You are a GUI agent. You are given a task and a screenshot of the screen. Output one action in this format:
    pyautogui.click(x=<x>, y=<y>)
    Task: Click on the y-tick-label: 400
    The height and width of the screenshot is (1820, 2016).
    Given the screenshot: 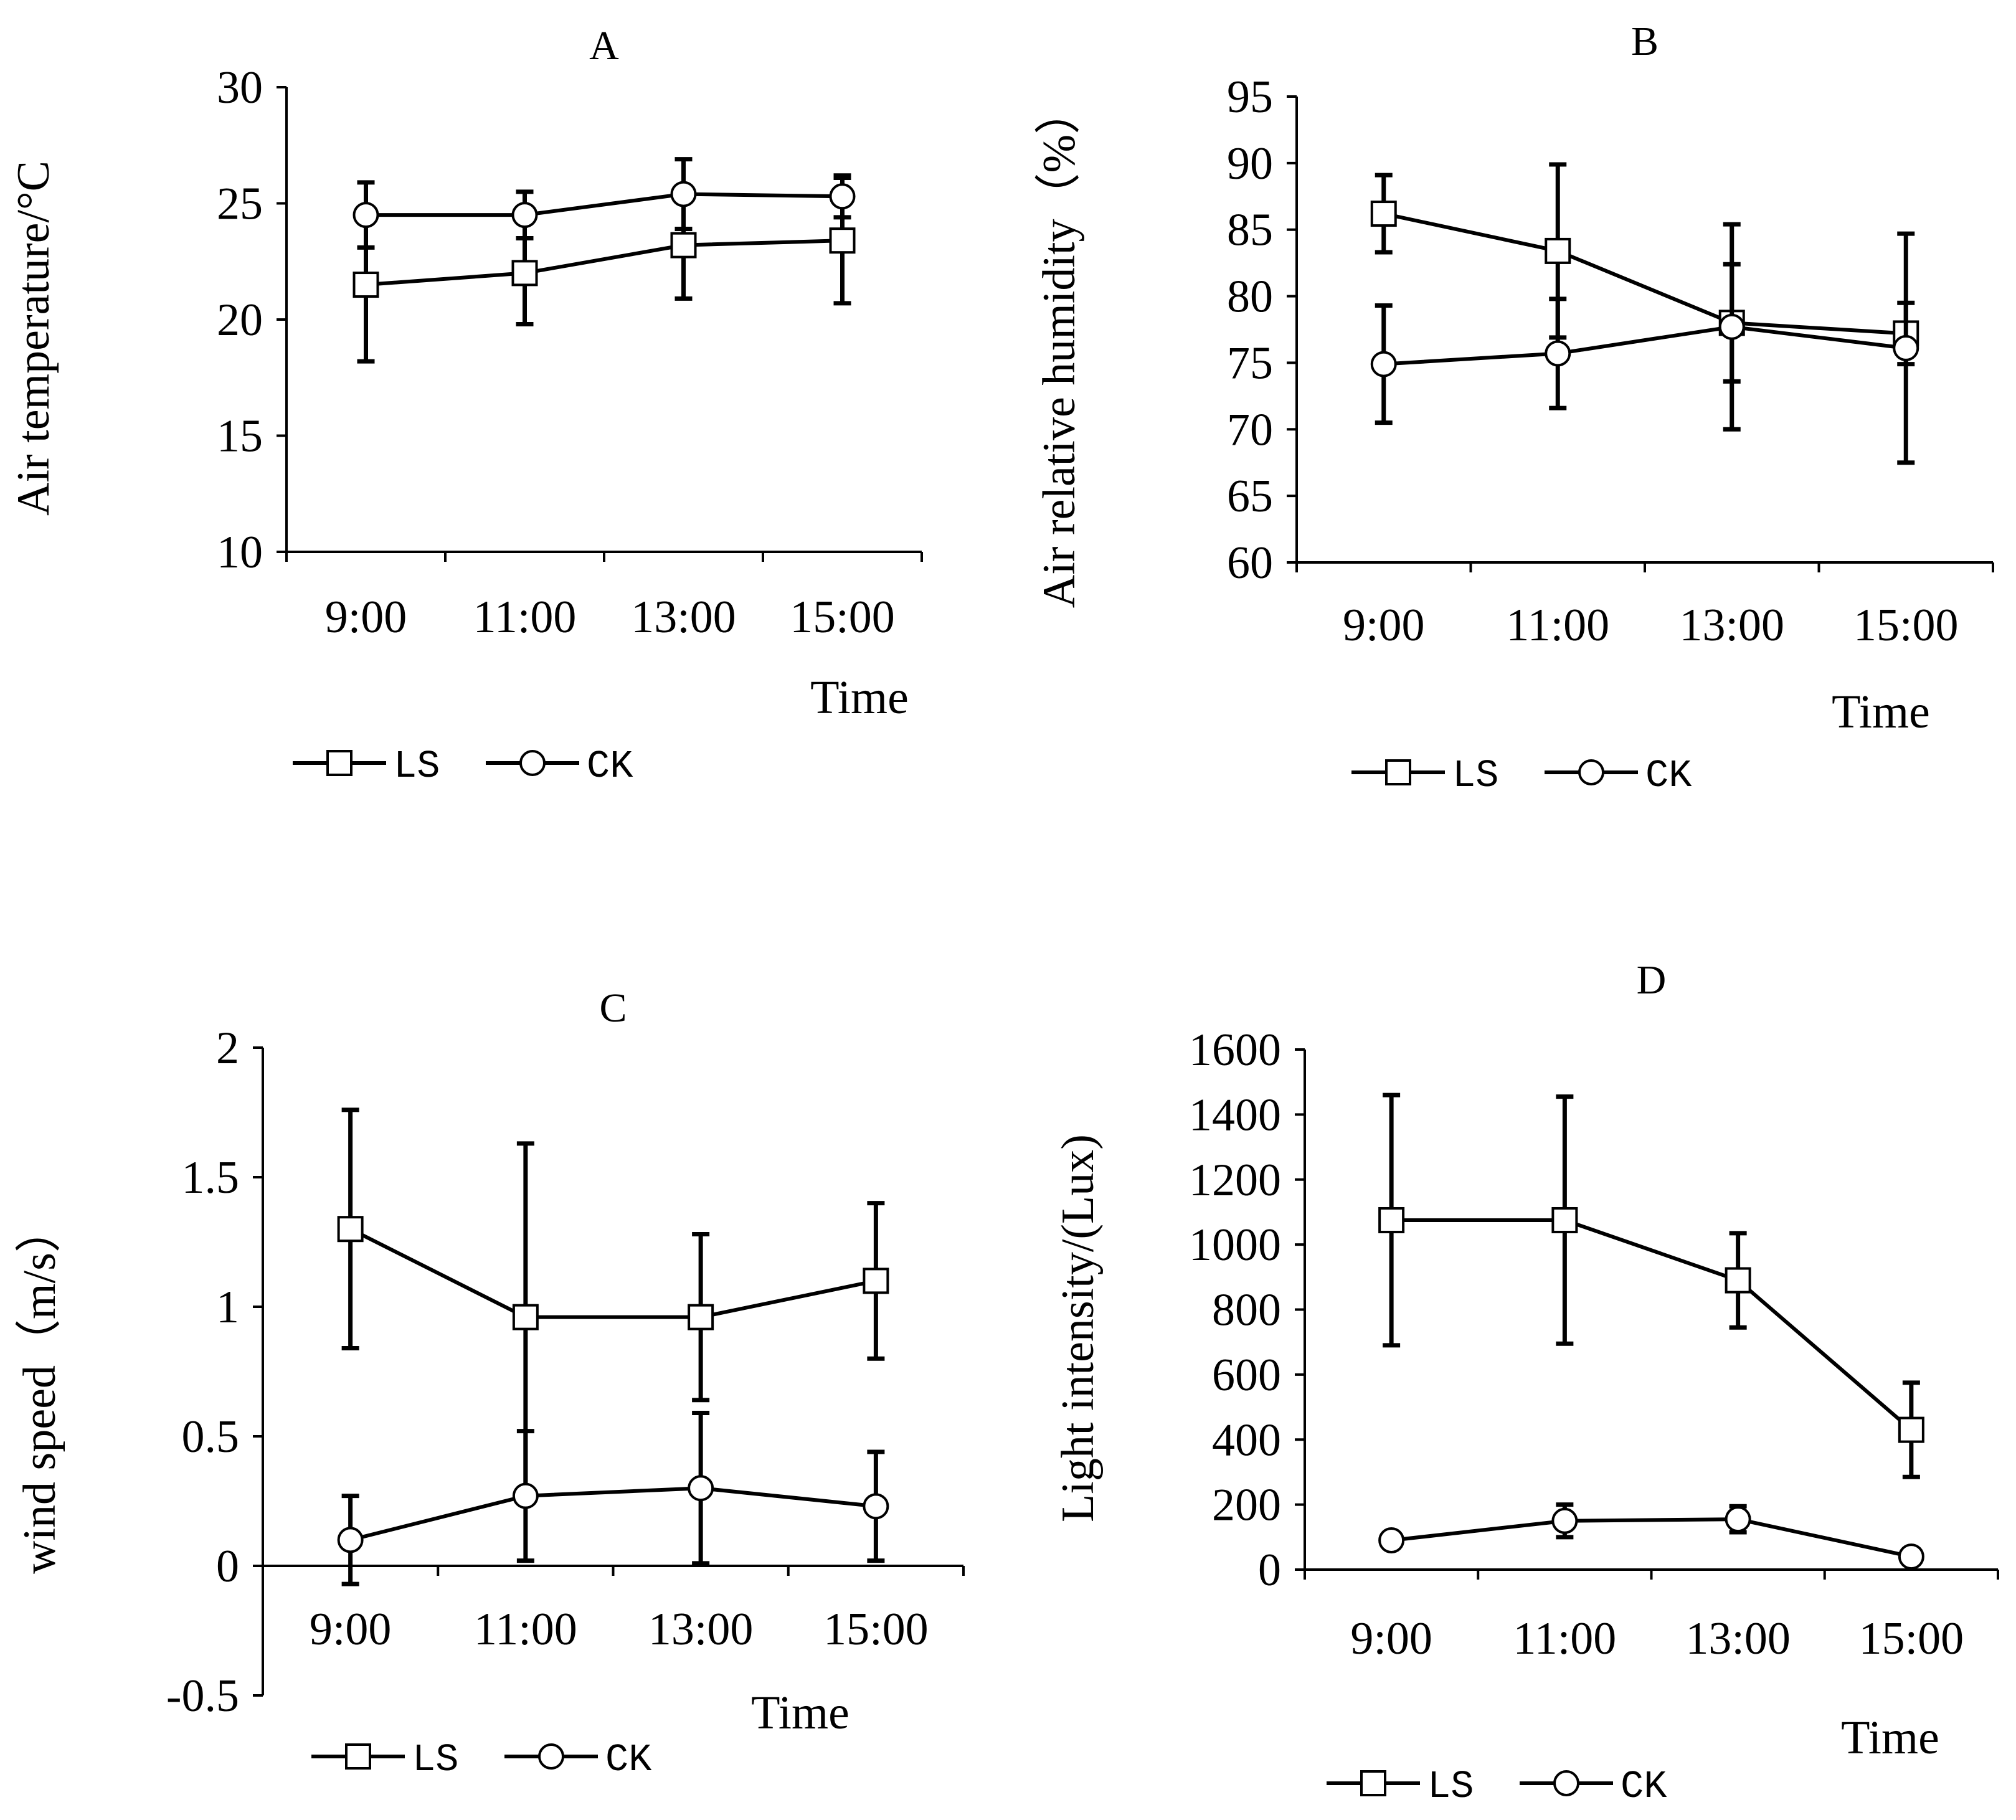 What is the action you would take?
    pyautogui.click(x=1246, y=1441)
    